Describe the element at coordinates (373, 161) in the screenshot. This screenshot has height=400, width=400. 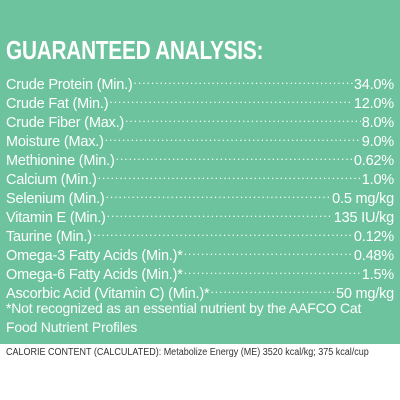
I see `nutrient-value: 0.62%` at that location.